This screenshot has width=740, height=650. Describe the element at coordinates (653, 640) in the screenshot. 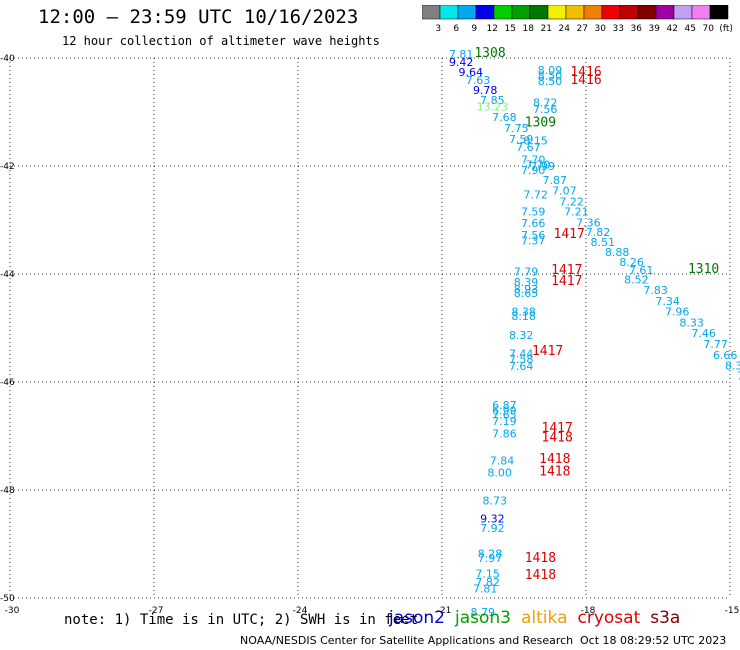

I see `generated-timestamp: Oct 18 08:29:52 UTC 2023` at that location.